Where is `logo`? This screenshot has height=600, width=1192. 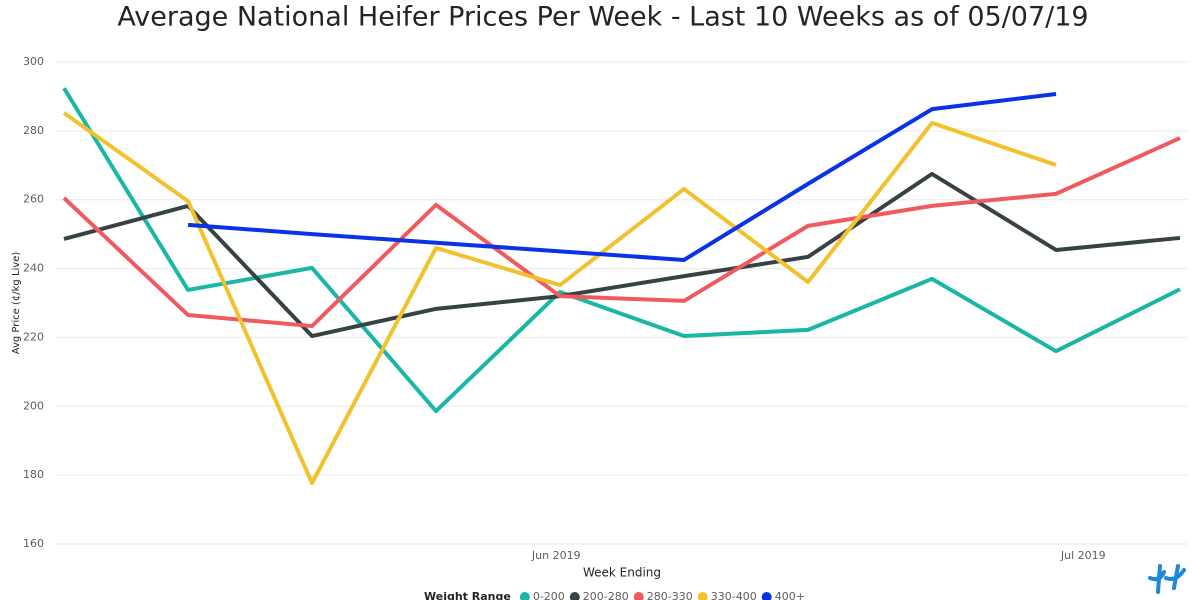 logo is located at coordinates (1167, 579).